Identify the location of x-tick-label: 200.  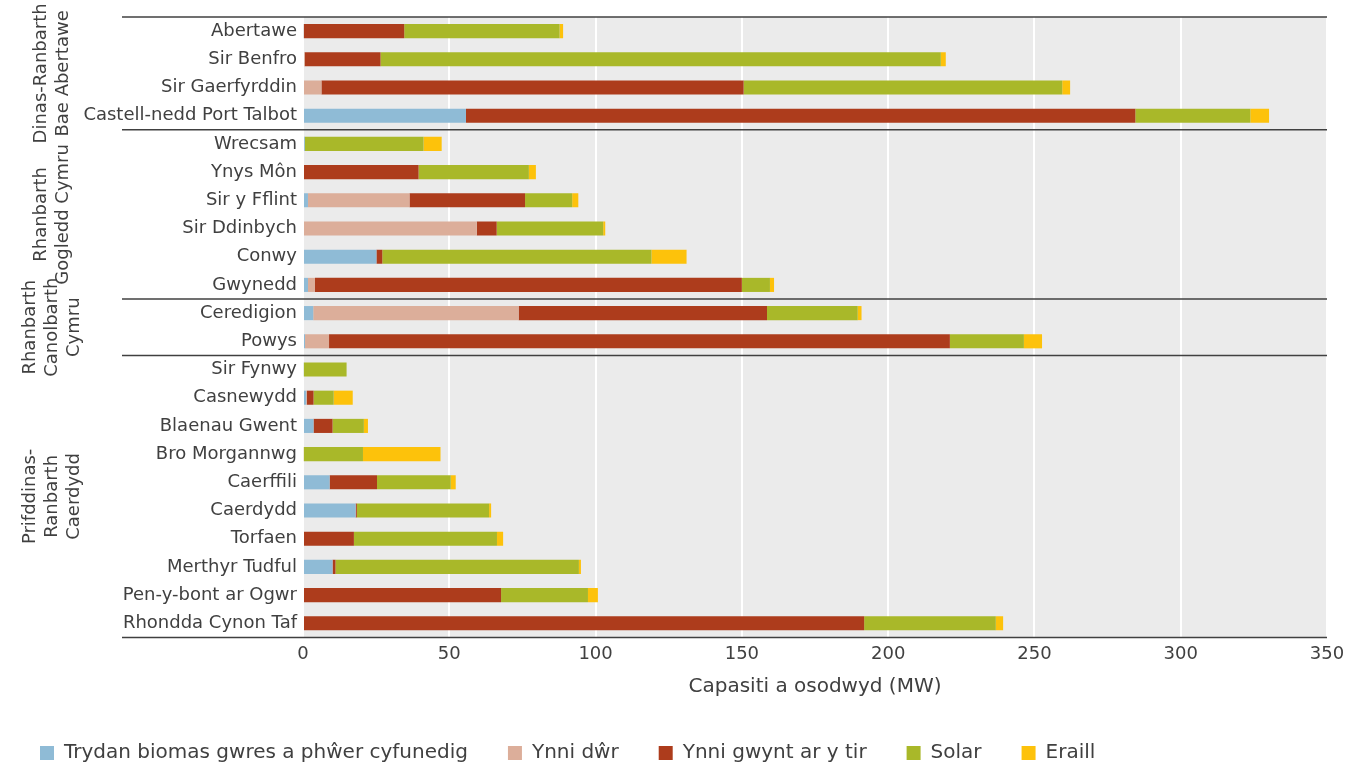
(888, 652).